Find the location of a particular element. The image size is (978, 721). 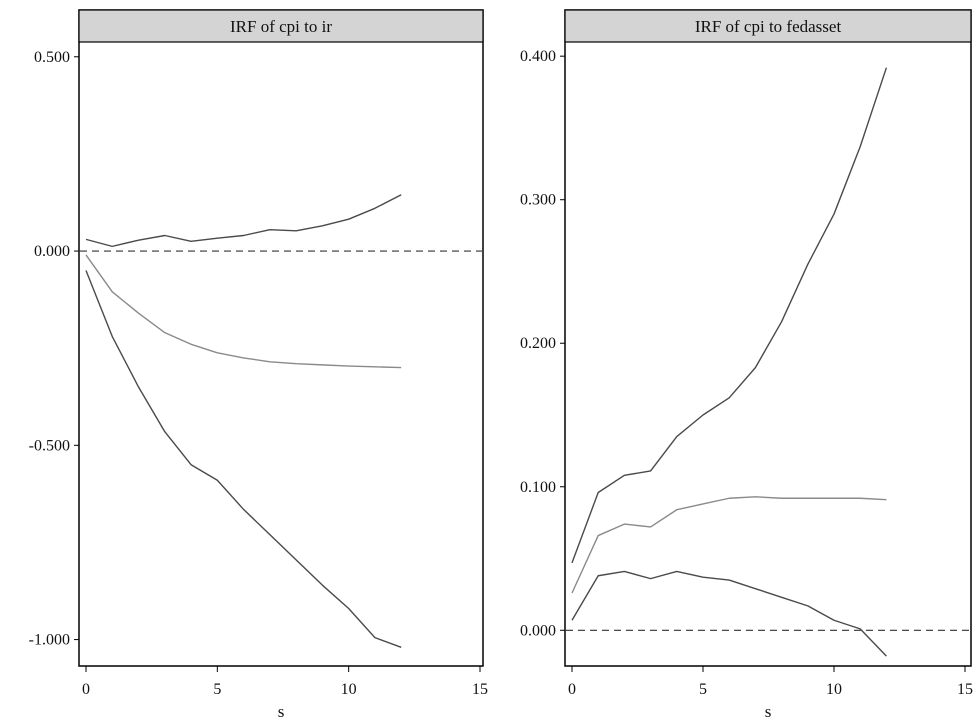

series-line-upper-ir is located at coordinates (243, 221).